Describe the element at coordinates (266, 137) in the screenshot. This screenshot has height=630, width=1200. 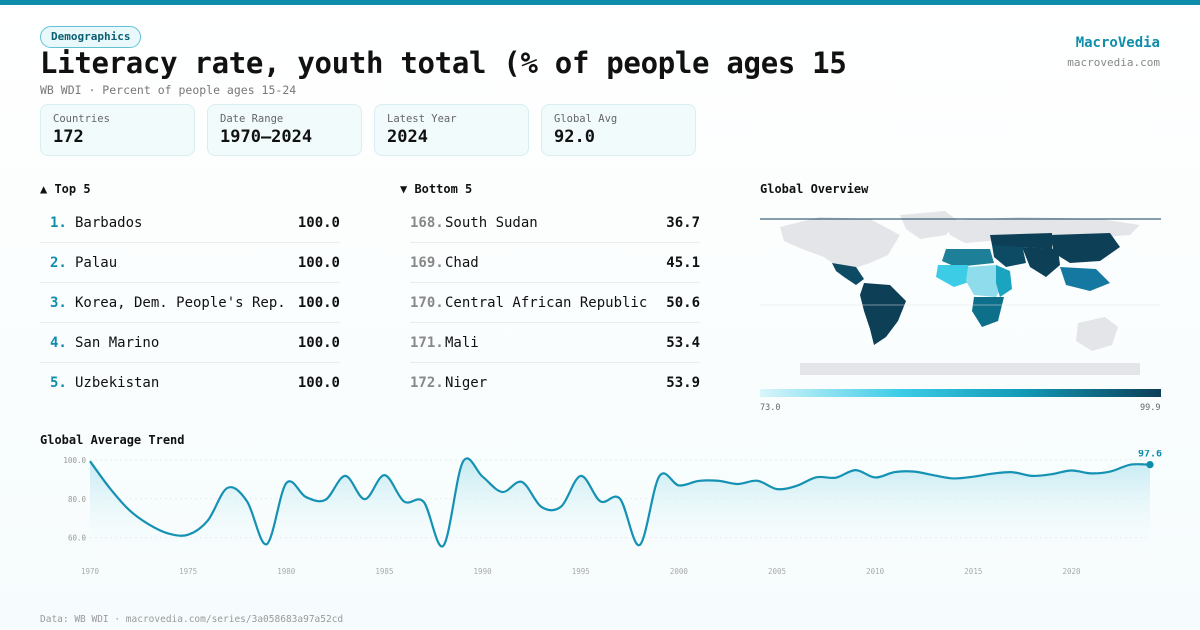
I see `stat-value: 1970–2024` at that location.